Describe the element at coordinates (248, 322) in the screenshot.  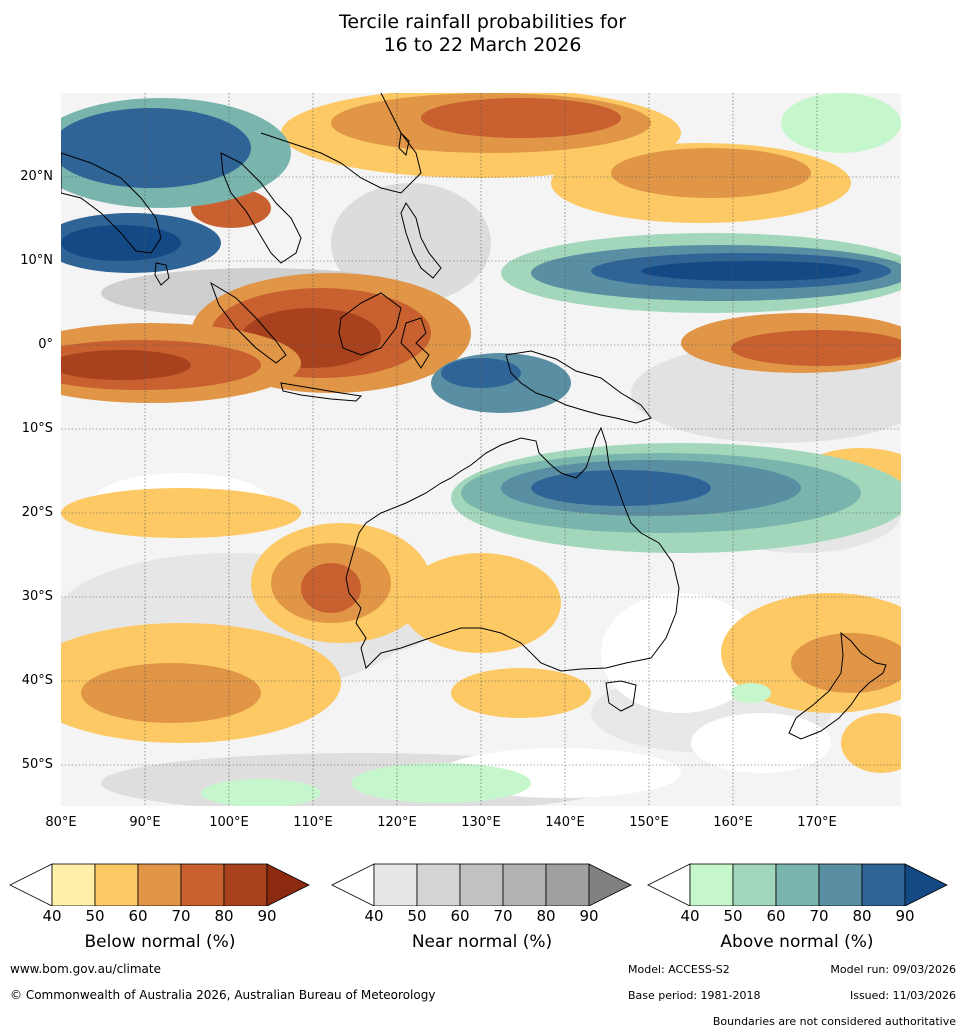
I see `sumatra-coastline` at that location.